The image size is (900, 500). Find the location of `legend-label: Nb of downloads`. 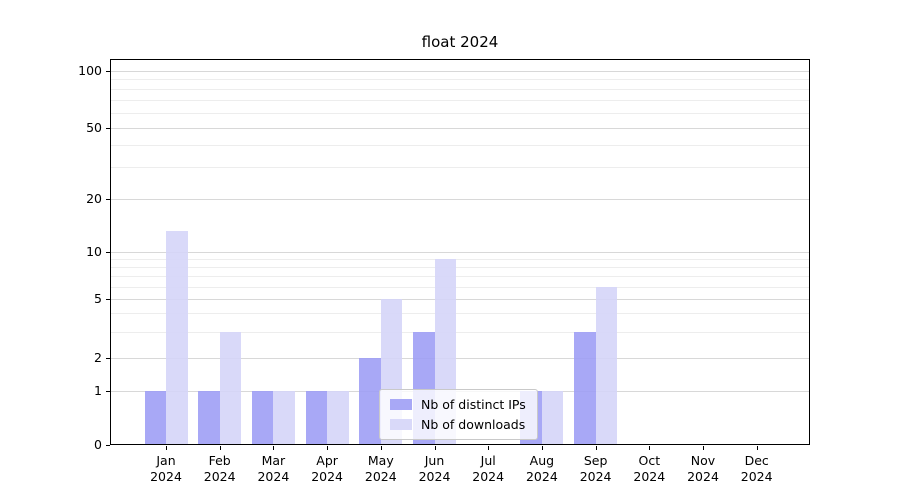

legend-label: Nb of downloads is located at coordinates (473, 424).